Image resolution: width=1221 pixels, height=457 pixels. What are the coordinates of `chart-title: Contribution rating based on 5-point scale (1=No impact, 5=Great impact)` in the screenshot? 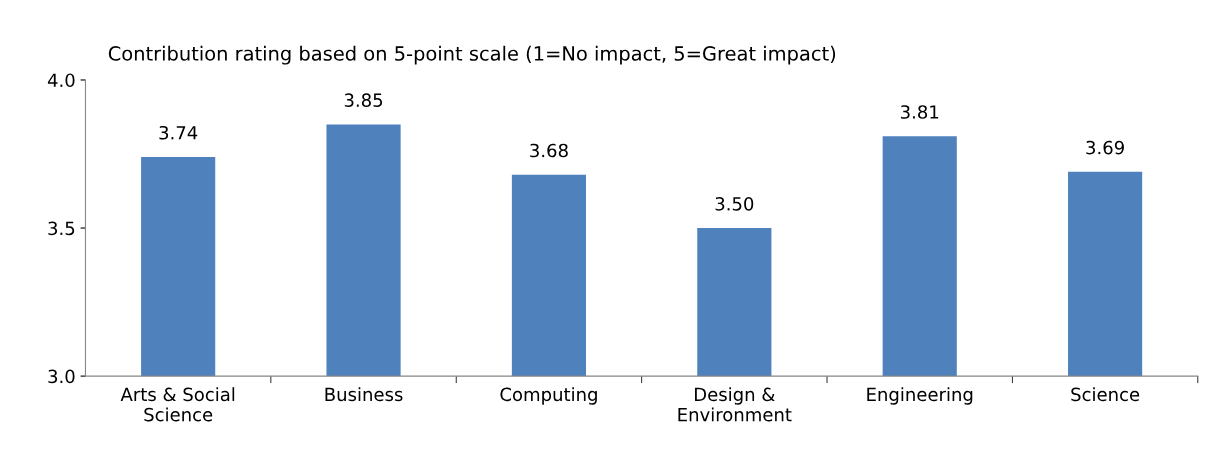 It's located at (472, 55).